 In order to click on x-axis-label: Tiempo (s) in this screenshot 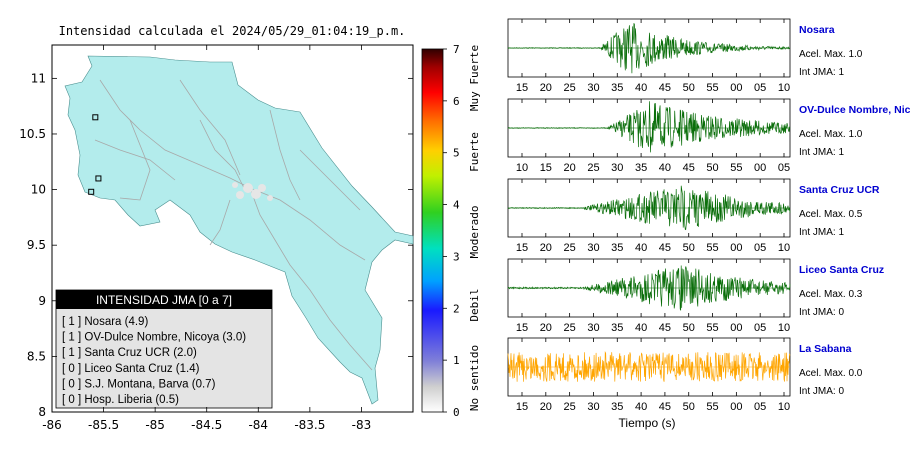, I will do `click(647, 423)`.